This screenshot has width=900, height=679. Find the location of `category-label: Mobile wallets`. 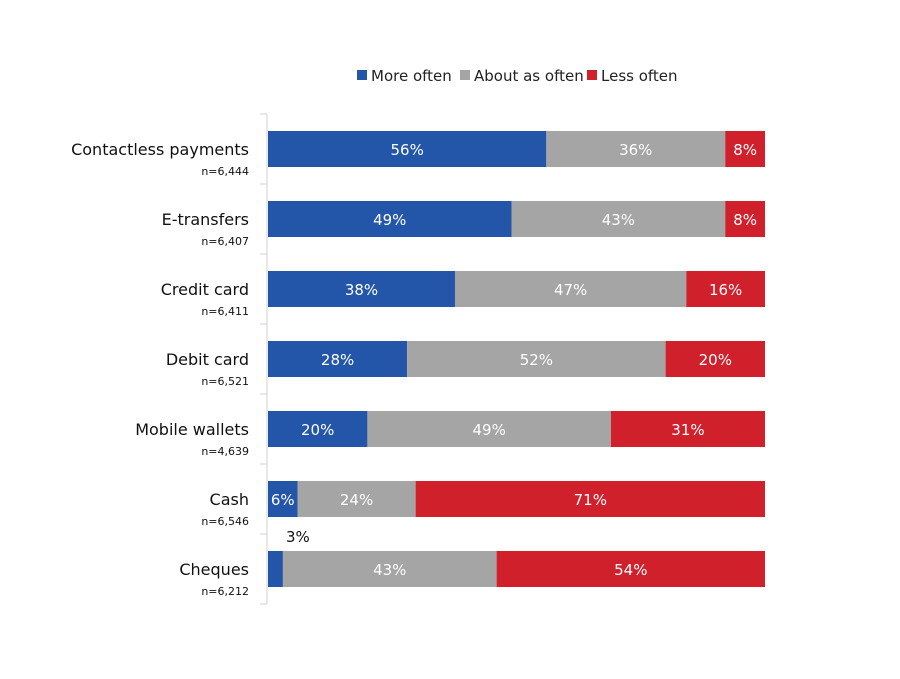

category-label: Mobile wallets is located at coordinates (192, 429).